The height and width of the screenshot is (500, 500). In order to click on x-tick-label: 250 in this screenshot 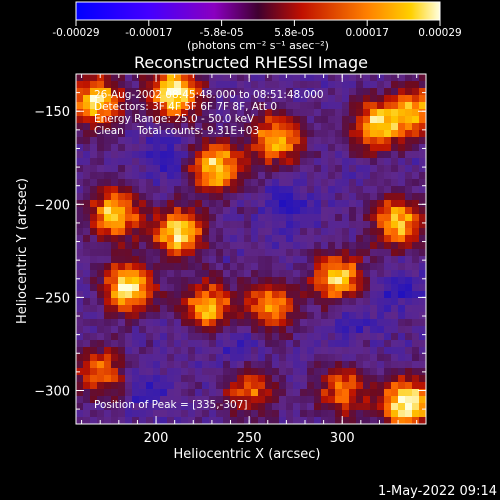, I will do `click(249, 438)`.